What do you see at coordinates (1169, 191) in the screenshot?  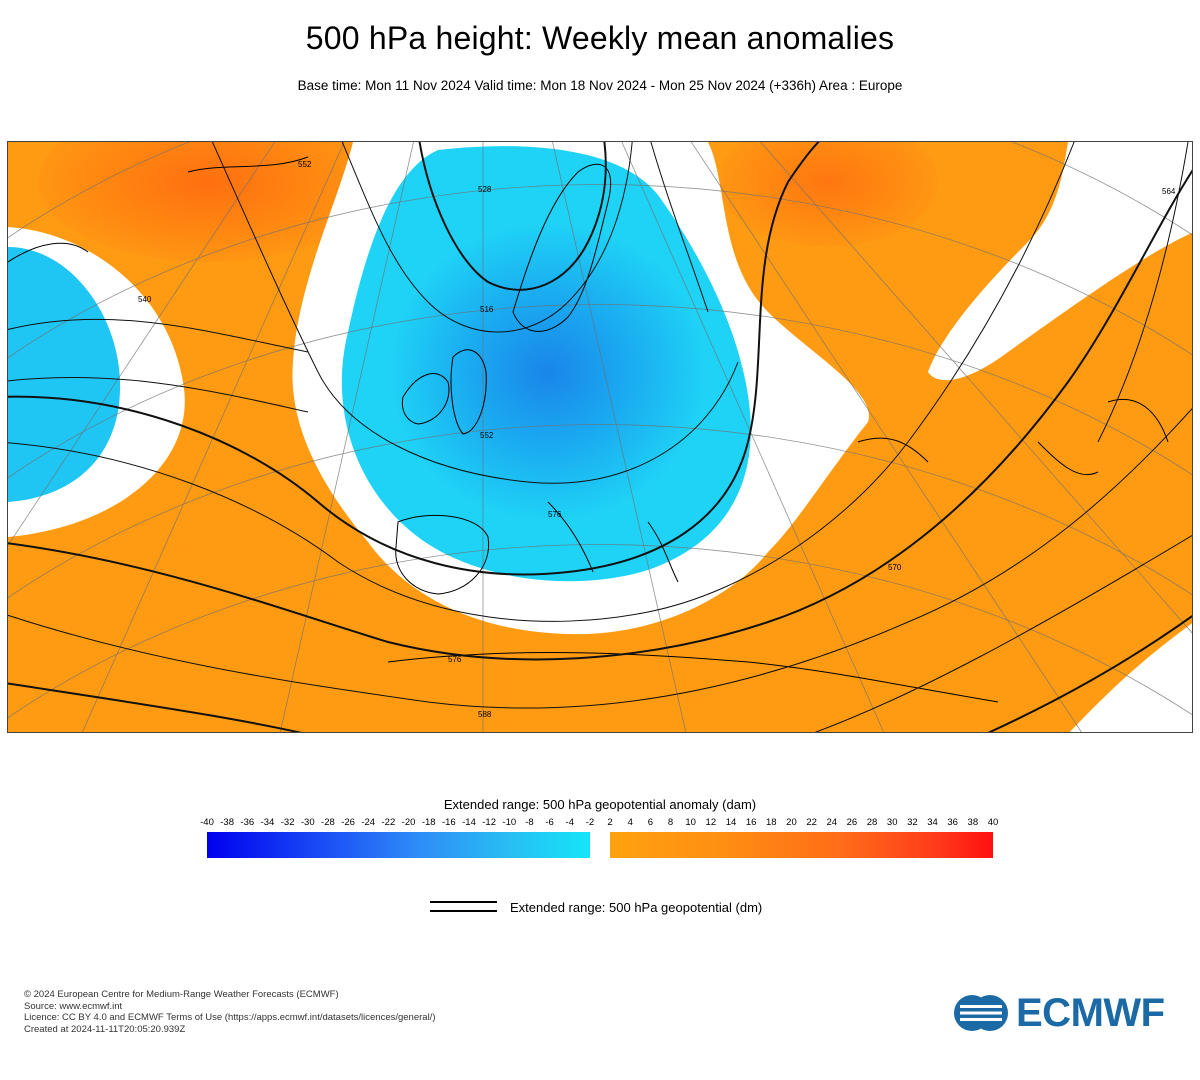 I see `contour-label: 564` at bounding box center [1169, 191].